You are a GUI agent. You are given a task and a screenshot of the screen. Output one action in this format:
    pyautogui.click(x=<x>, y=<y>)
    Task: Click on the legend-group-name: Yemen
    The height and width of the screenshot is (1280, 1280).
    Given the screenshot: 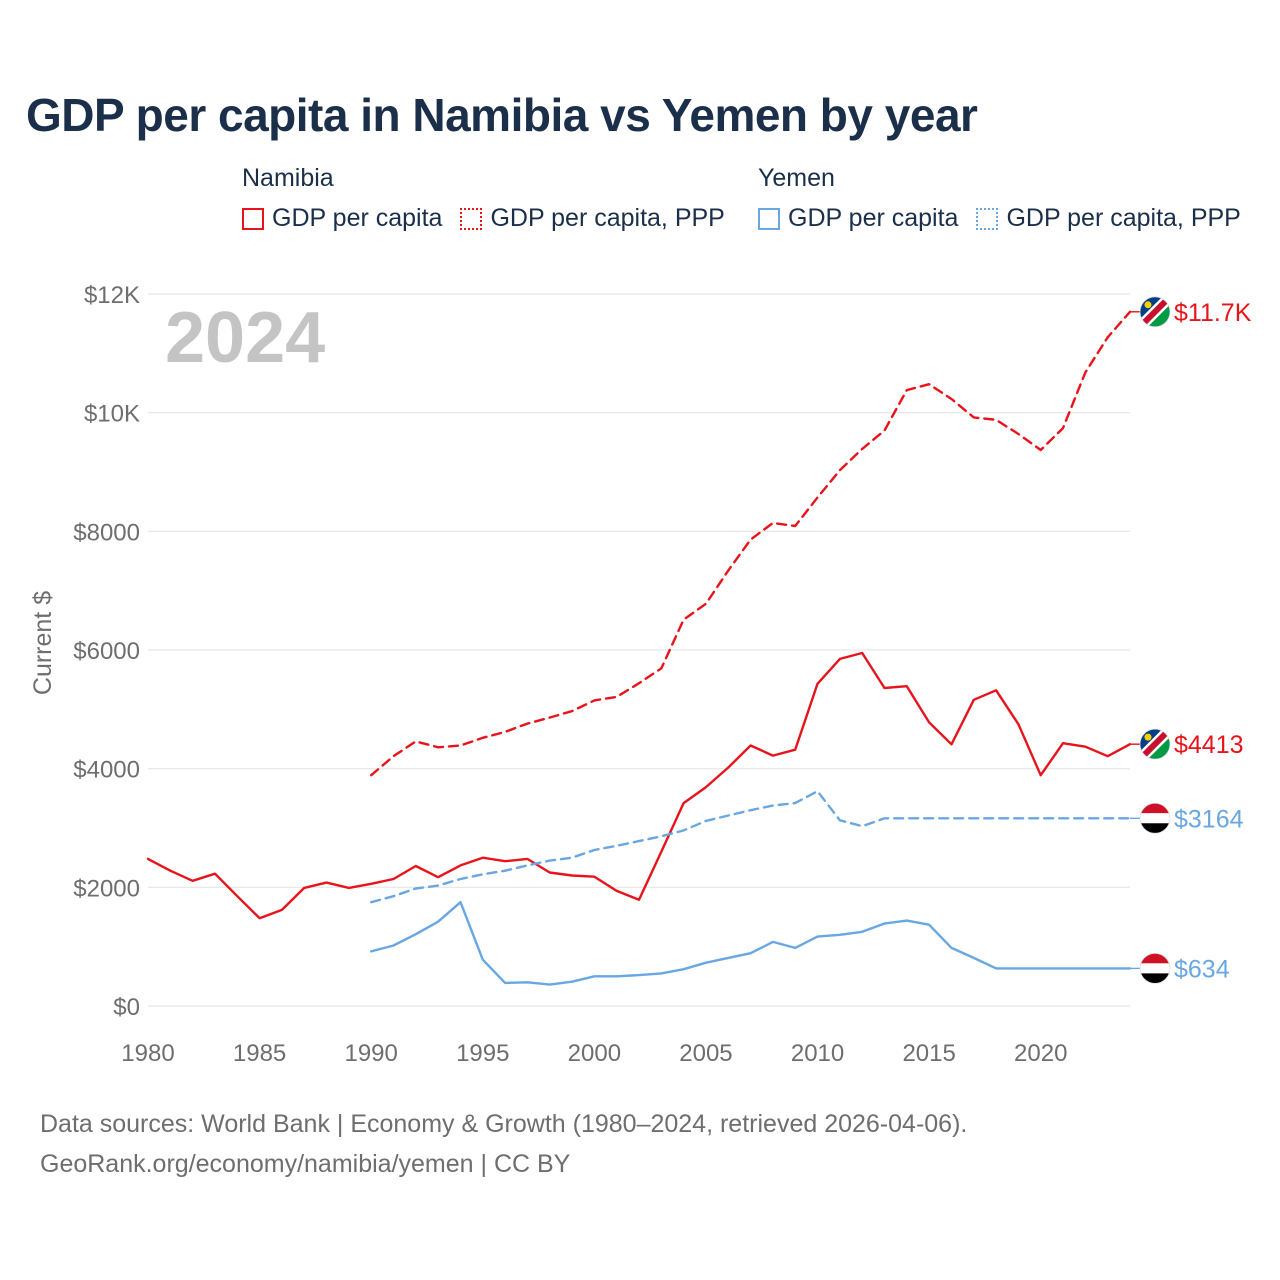 What is the action you would take?
    pyautogui.click(x=796, y=178)
    